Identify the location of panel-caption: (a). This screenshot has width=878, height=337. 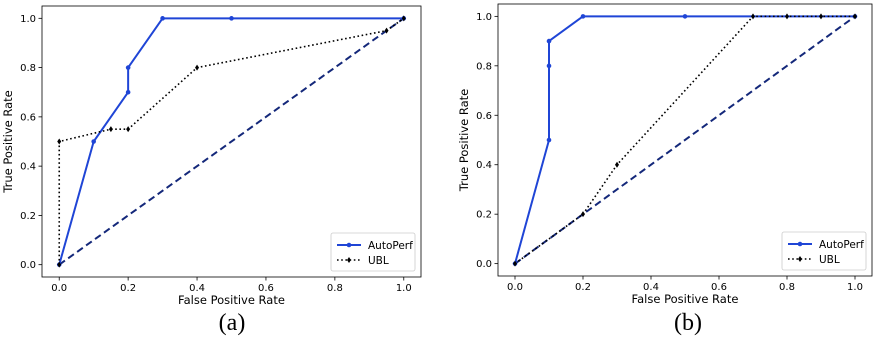
(232, 323).